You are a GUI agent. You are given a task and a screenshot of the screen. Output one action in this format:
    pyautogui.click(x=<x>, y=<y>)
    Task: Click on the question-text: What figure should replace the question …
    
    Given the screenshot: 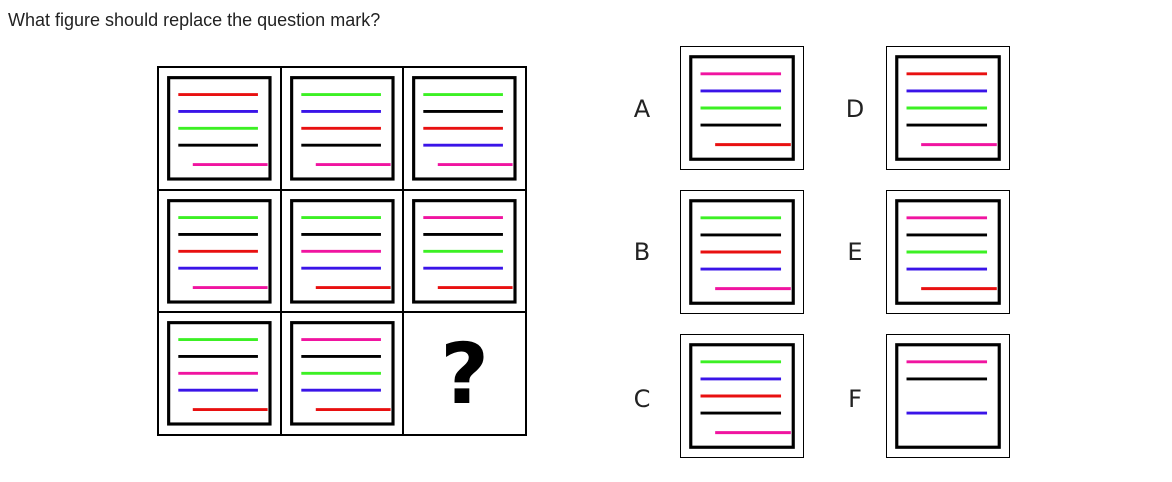 What is the action you would take?
    pyautogui.click(x=194, y=20)
    